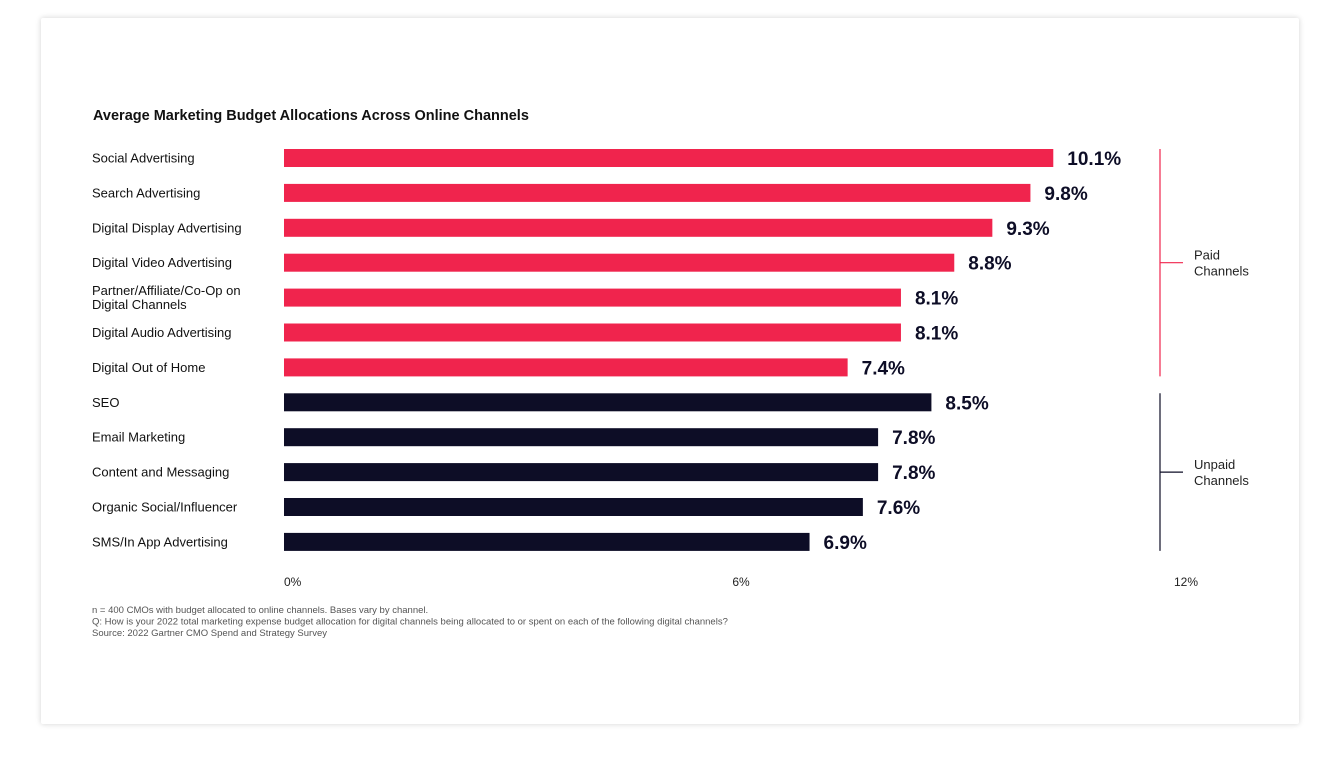  What do you see at coordinates (105, 402) in the screenshot?
I see `category-label: SEO` at bounding box center [105, 402].